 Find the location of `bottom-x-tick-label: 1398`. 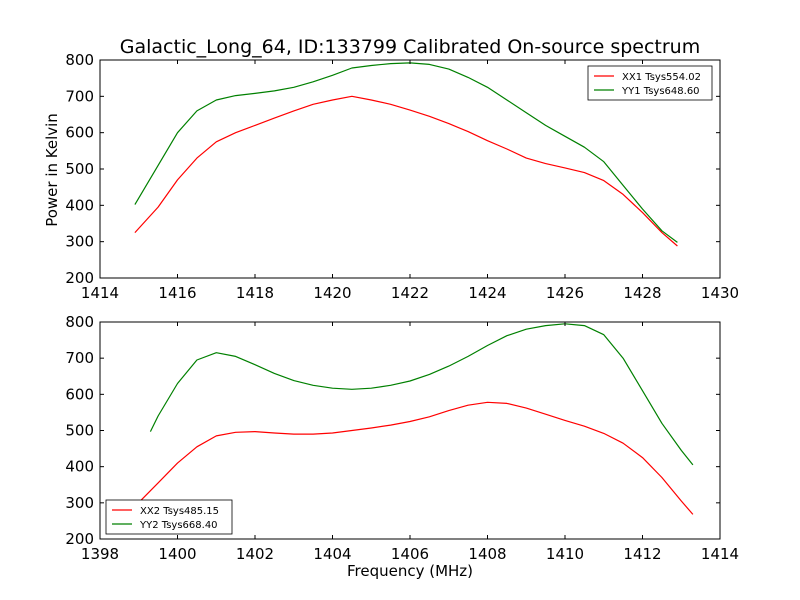

bottom-x-tick-label: 1398 is located at coordinates (100, 554).